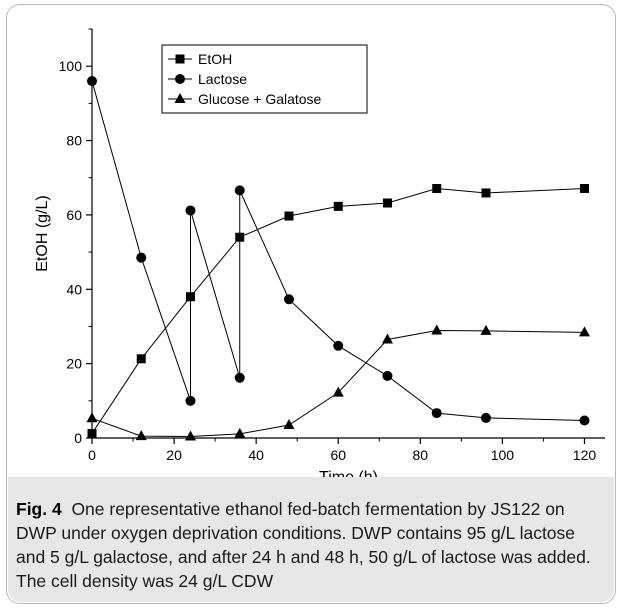 This screenshot has width=625, height=609. What do you see at coordinates (74, 215) in the screenshot?
I see `y-tick-label: 60` at bounding box center [74, 215].